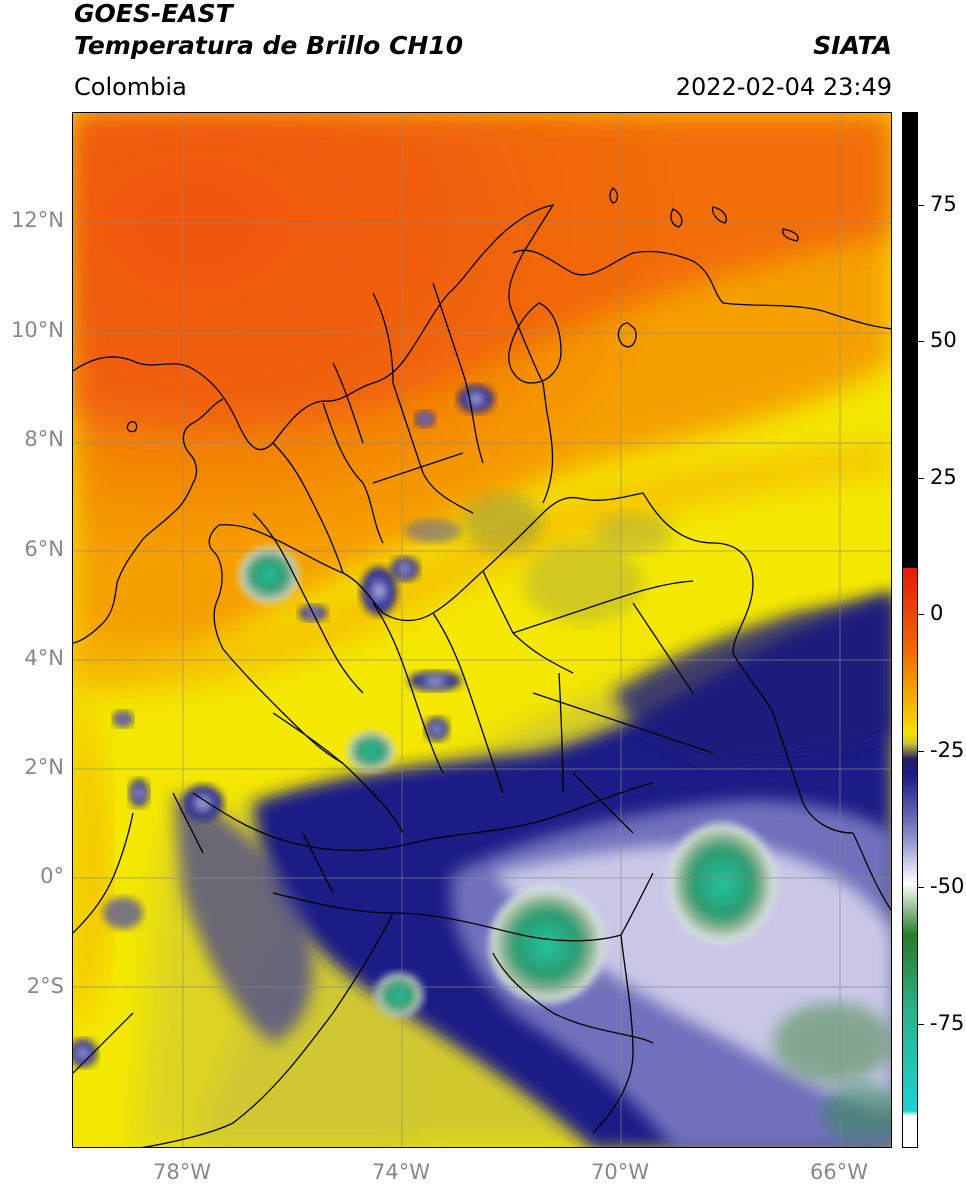 Image resolution: width=966 pixels, height=1190 pixels. What do you see at coordinates (947, 1023) in the screenshot?
I see `colorbar-tick-neg75: -75` at bounding box center [947, 1023].